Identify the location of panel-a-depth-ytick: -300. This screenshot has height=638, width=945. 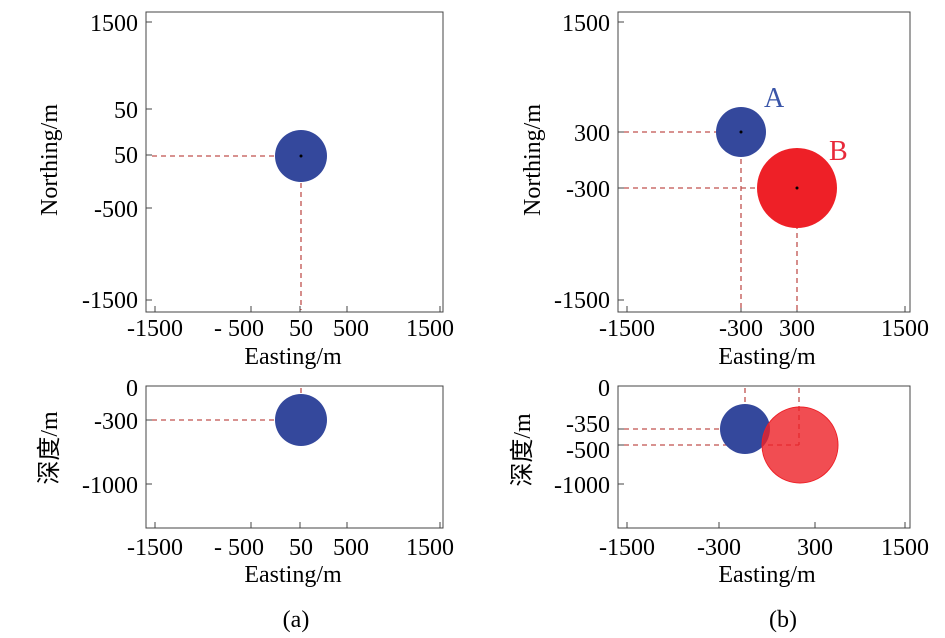
(116, 422).